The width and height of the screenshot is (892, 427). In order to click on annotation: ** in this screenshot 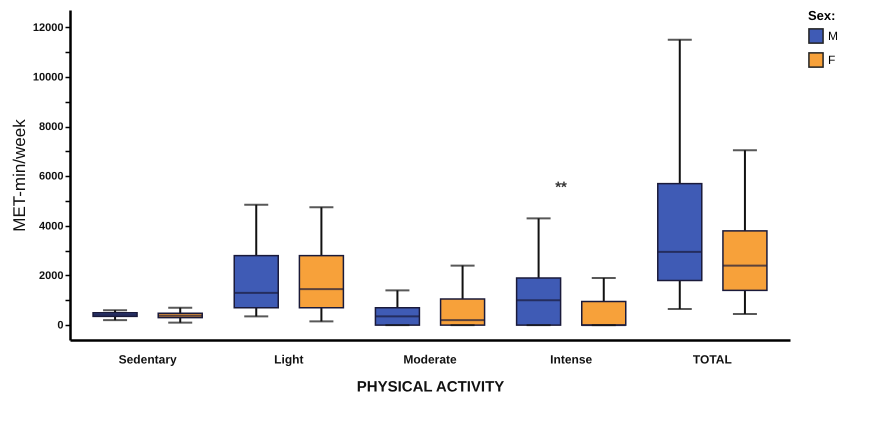, I will do `click(561, 187)`.